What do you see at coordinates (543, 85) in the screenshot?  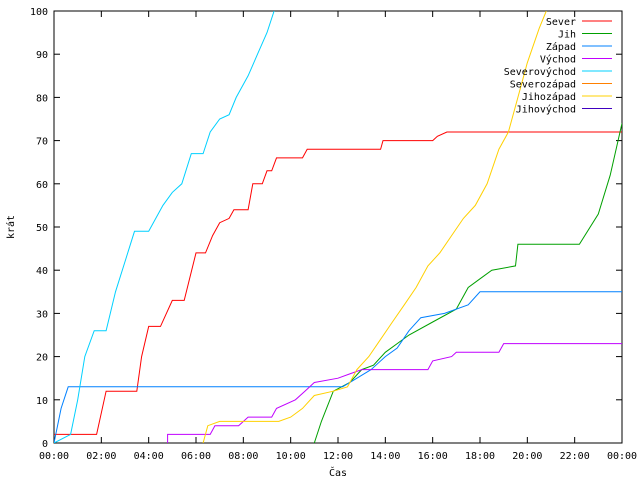 I see `legend-label: Severozápad` at bounding box center [543, 85].